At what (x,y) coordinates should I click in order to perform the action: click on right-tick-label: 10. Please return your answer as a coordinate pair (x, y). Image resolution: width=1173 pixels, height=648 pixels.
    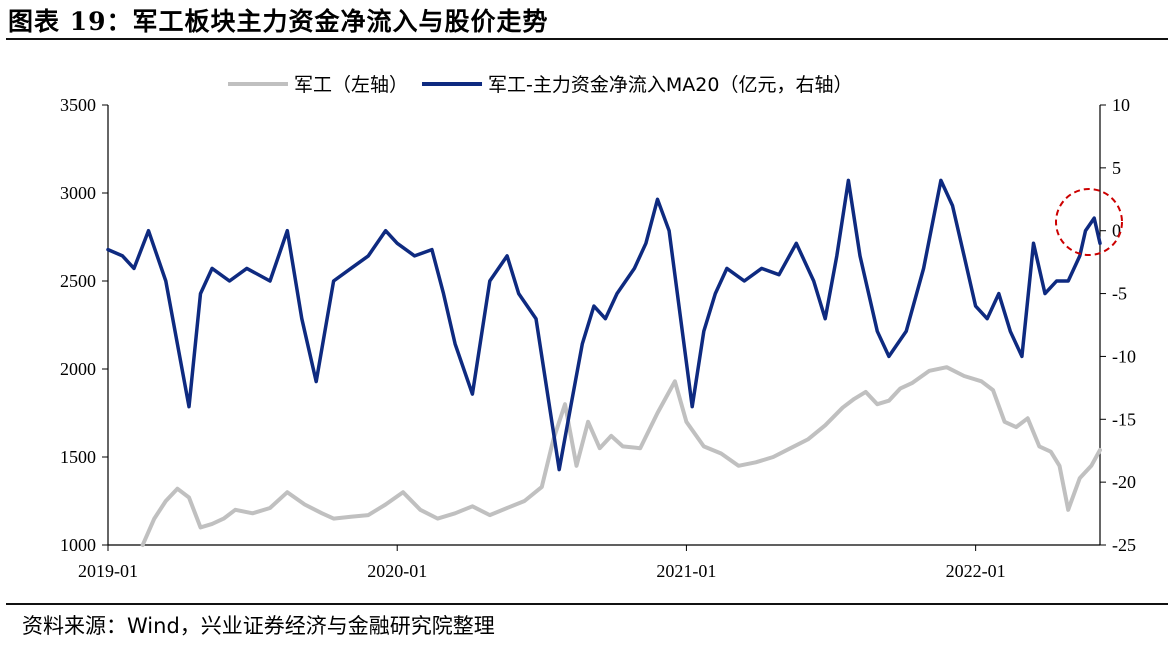
    Looking at the image, I should click on (1121, 105).